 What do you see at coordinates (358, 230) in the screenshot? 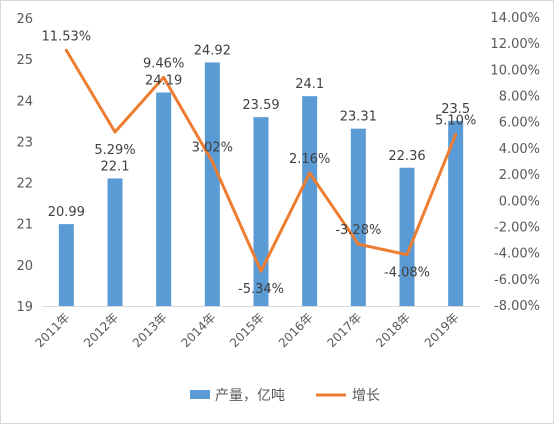
I see `line-value-label: -3.28%` at bounding box center [358, 230].